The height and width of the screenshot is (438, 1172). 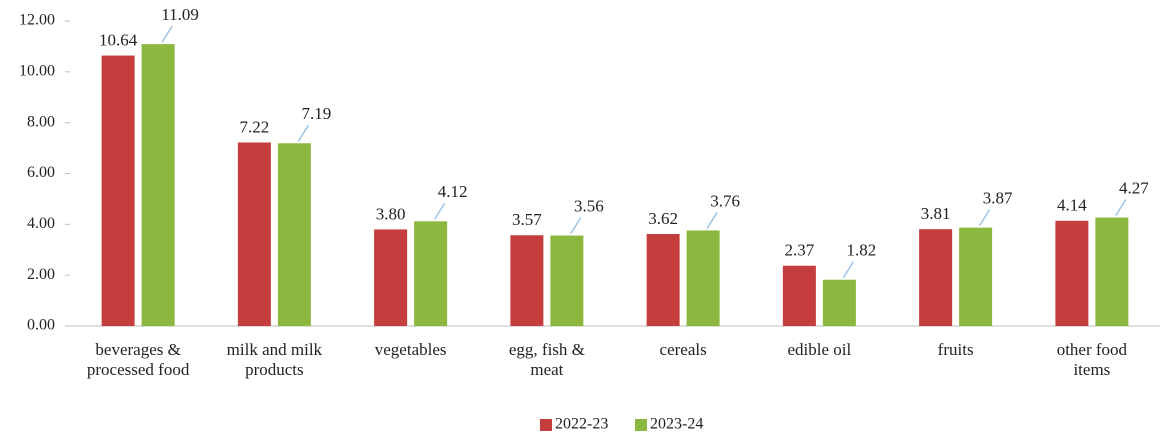 I want to click on data-label: 3.81, so click(x=936, y=213).